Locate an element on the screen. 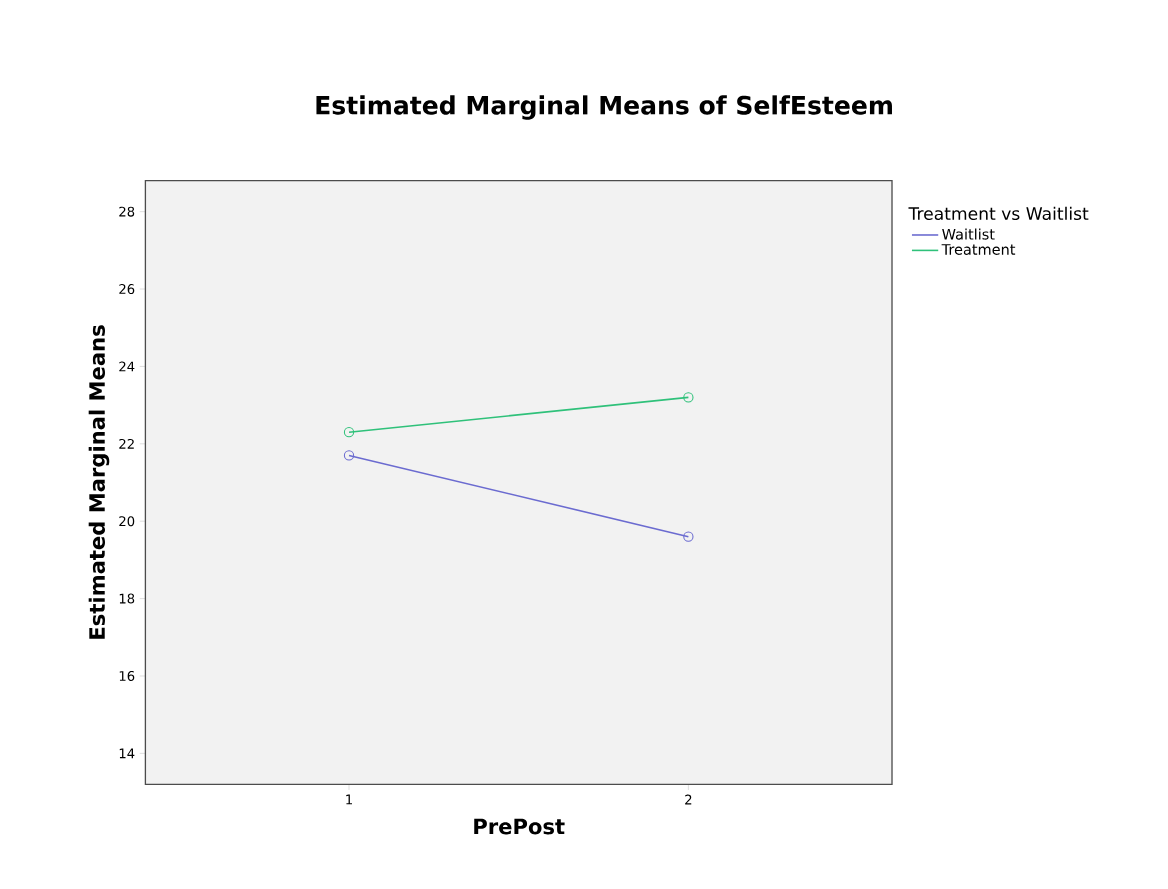 The height and width of the screenshot is (889, 1168). x-tick-label: 1 is located at coordinates (349, 799).